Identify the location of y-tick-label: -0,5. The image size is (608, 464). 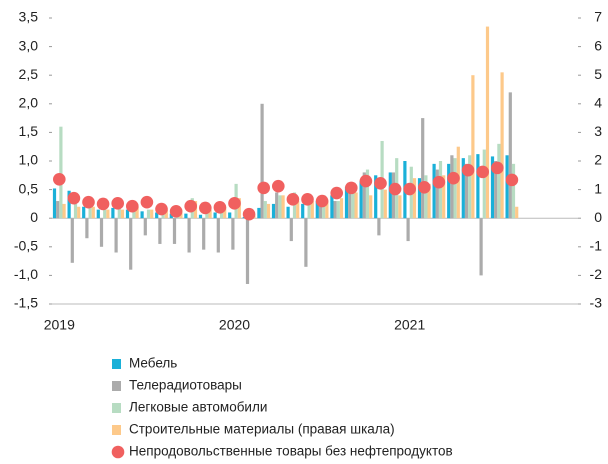
(26, 246).